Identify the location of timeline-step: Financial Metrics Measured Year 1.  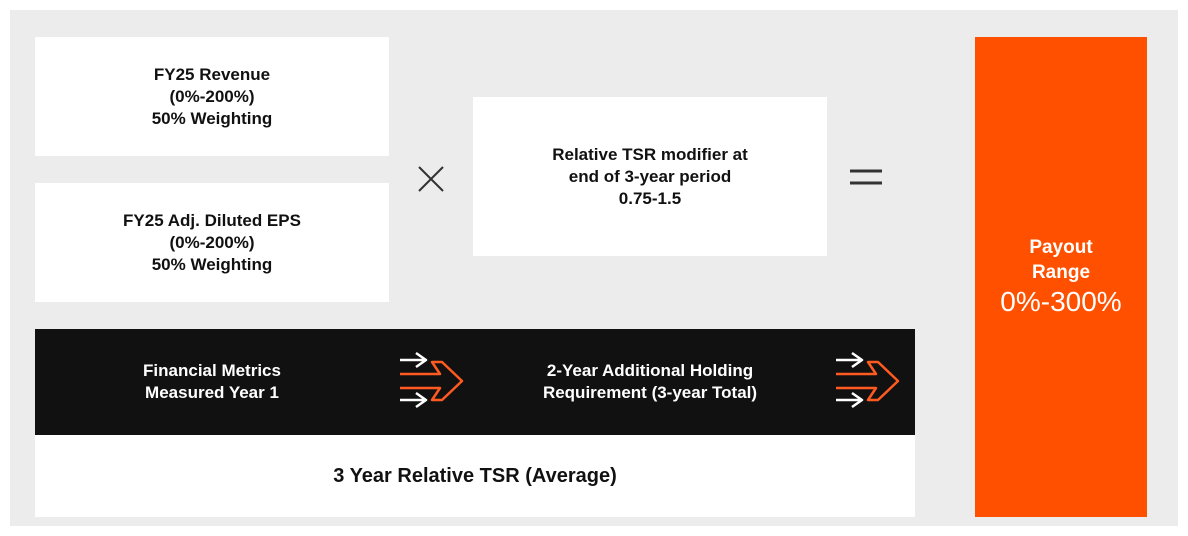
(212, 382).